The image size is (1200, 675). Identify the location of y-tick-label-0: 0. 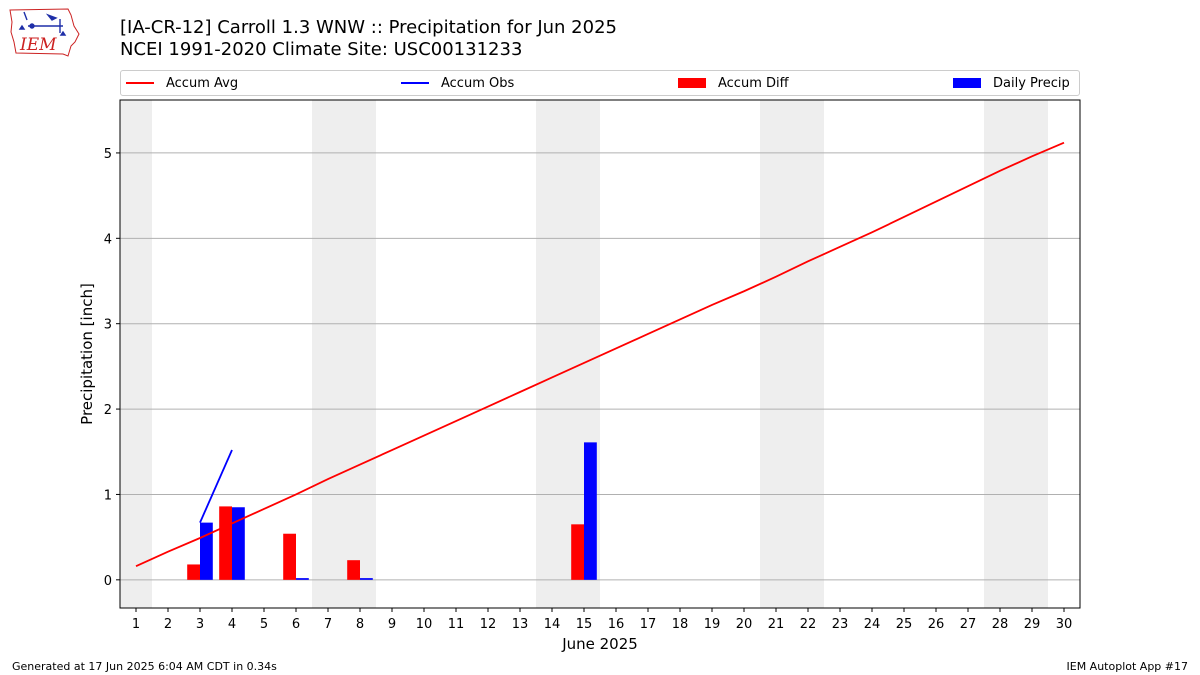
(108, 581).